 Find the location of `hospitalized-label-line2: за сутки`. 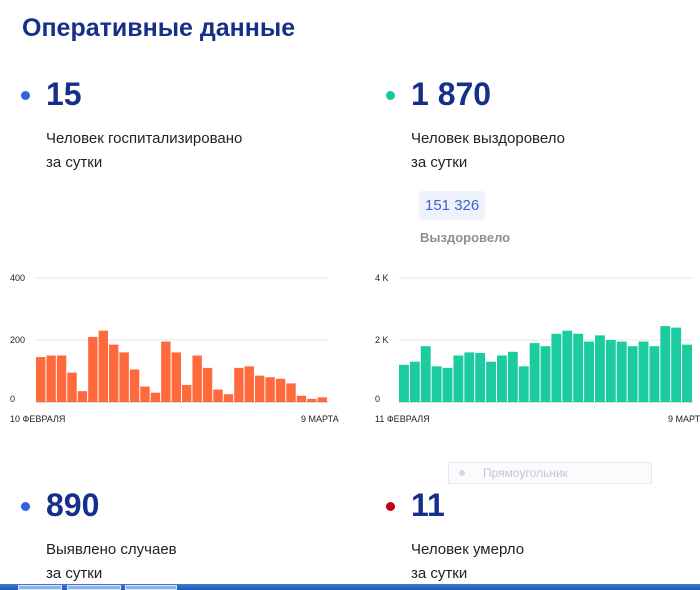

hospitalized-label-line2: за сутки is located at coordinates (74, 162).